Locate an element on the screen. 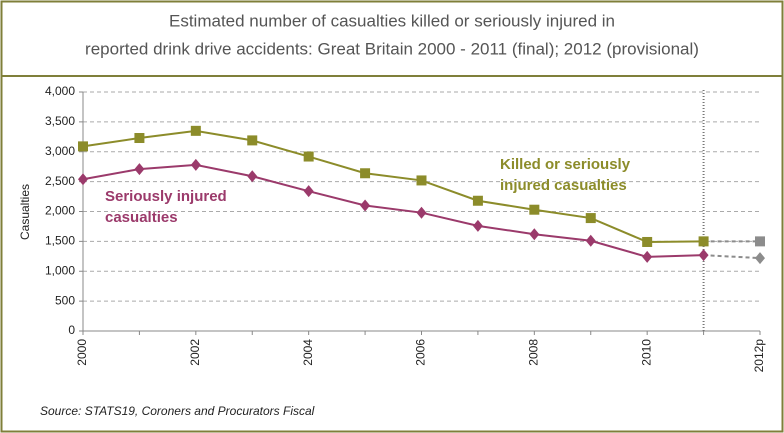  x-tick-label: 2006 is located at coordinates (421, 352).